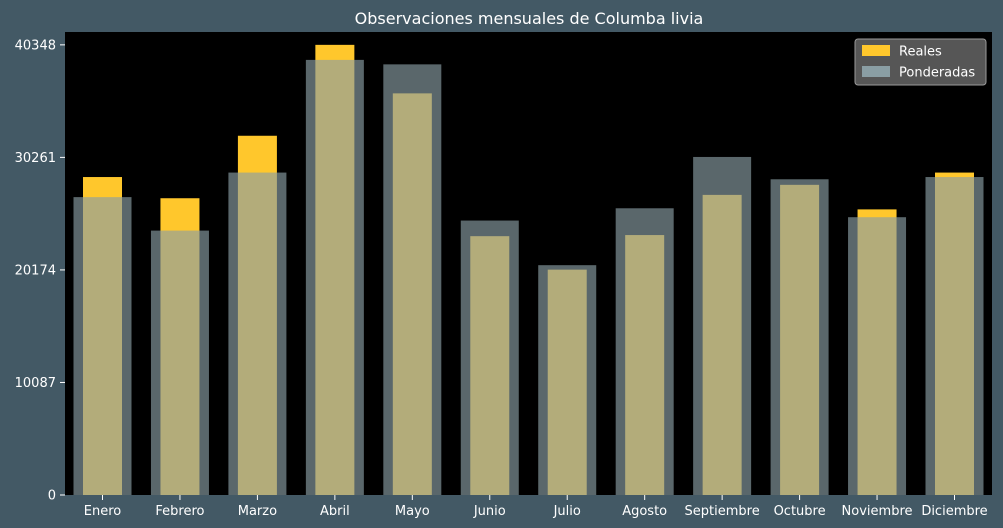  What do you see at coordinates (937, 73) in the screenshot?
I see `legend-label-ponderadas: Ponderadas` at bounding box center [937, 73].